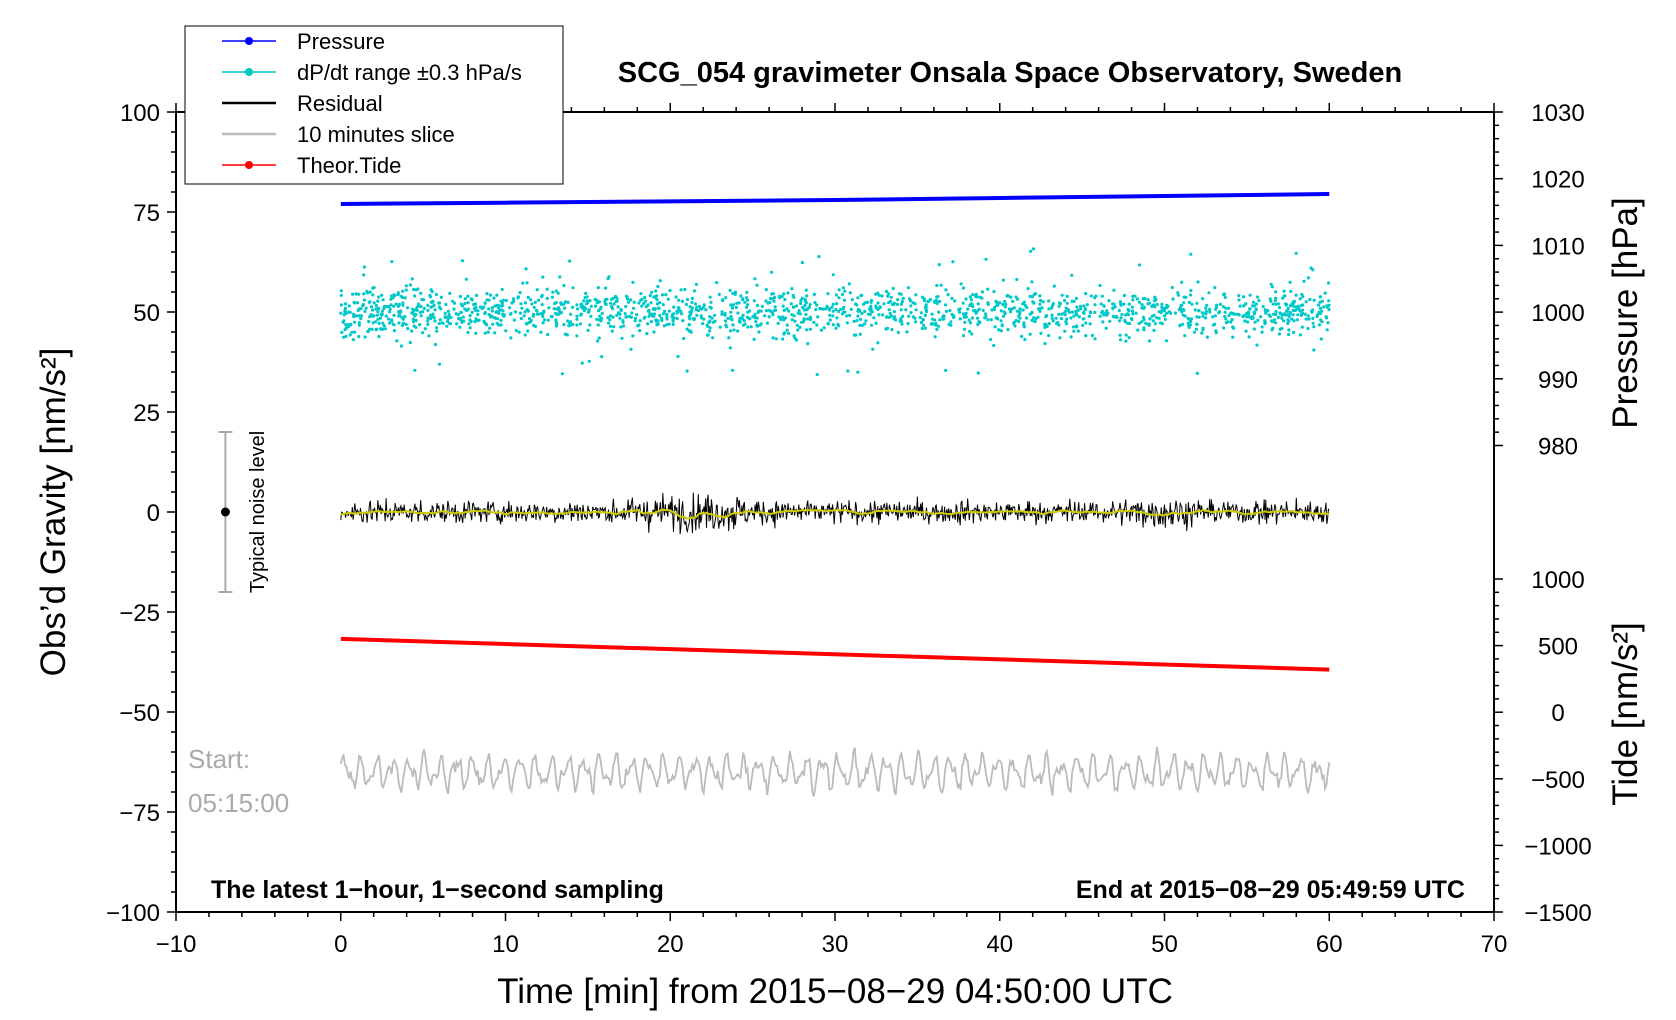  What do you see at coordinates (437, 890) in the screenshot?
I see `sampling-note: The latest 1−hour, 1−second sampling` at bounding box center [437, 890].